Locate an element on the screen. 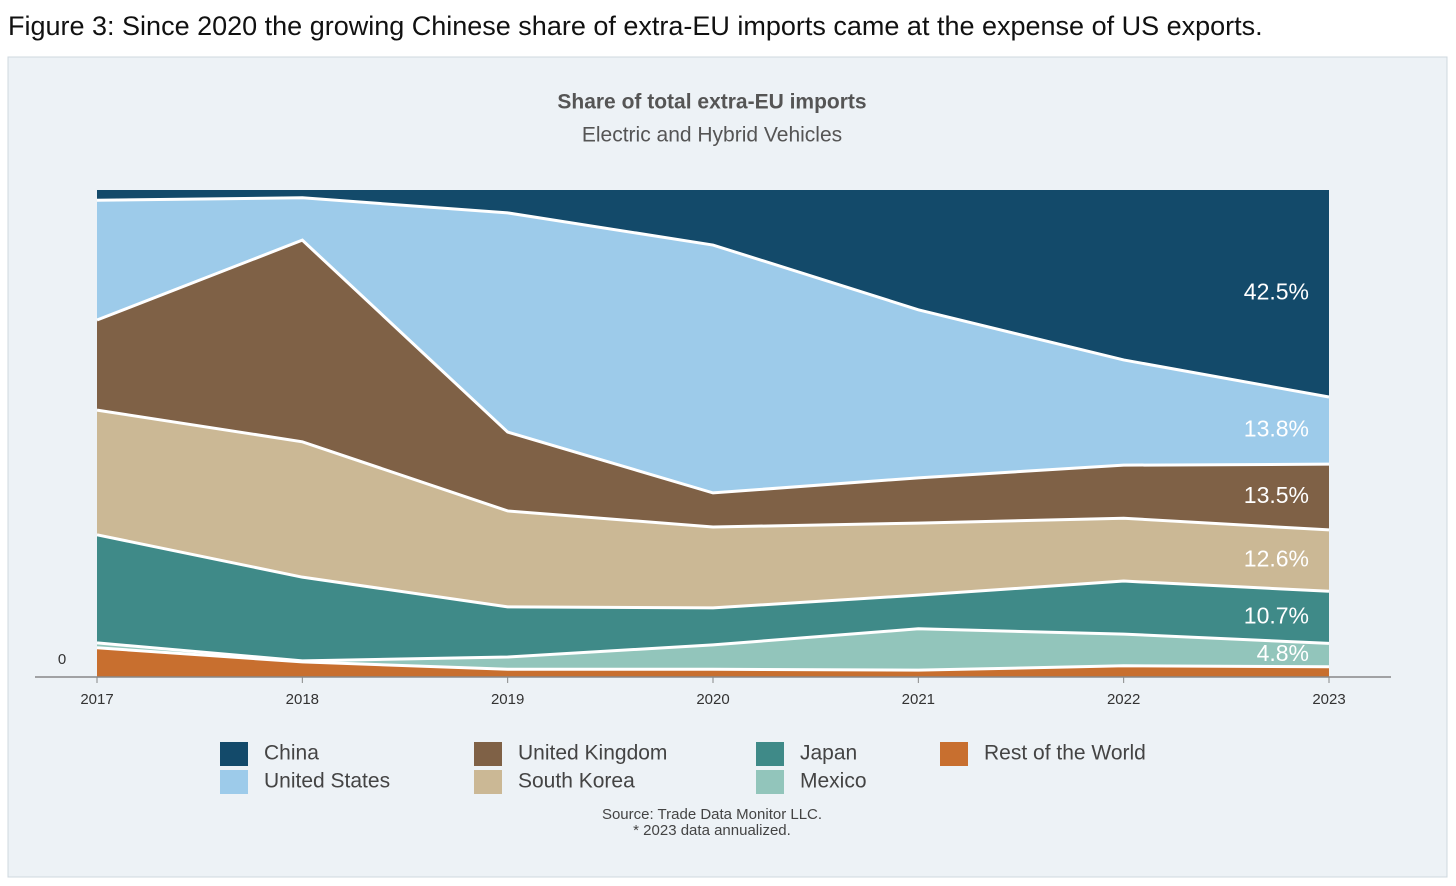 The height and width of the screenshot is (886, 1456). value-label: 12.6% is located at coordinates (1276, 559).